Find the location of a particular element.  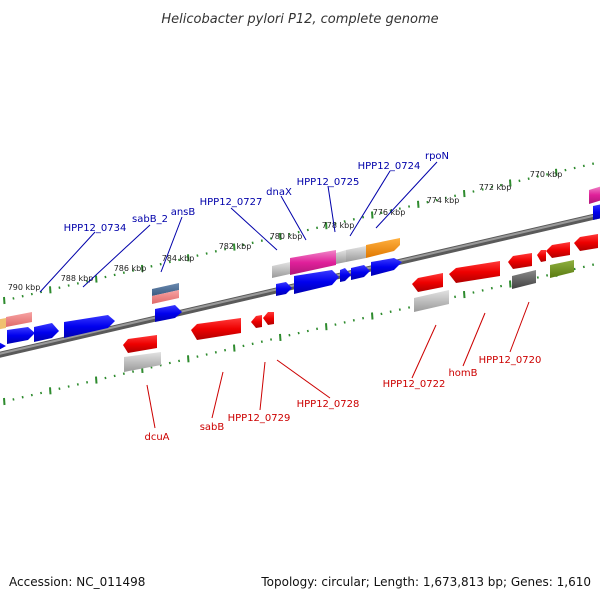

scale-tick-label: 774 kbp is located at coordinates (443, 200).